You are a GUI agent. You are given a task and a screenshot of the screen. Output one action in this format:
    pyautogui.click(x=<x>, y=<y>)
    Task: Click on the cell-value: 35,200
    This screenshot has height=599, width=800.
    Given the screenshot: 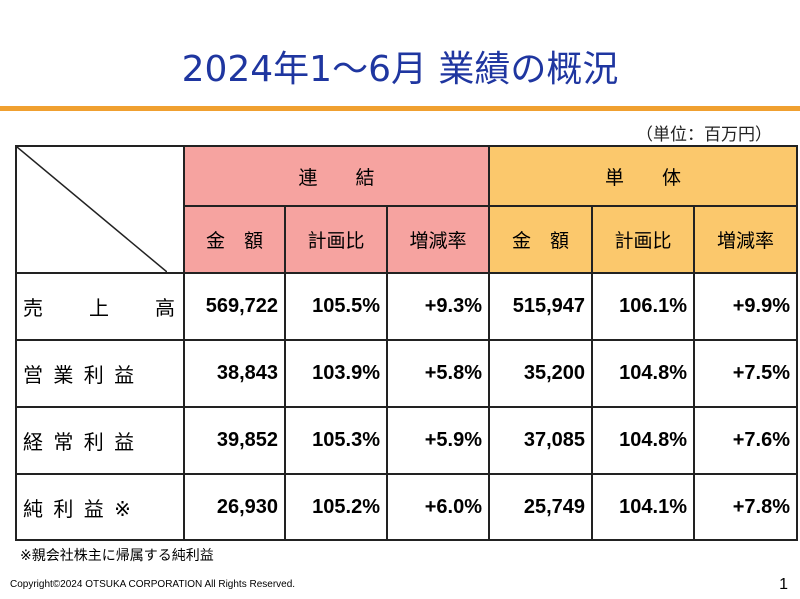 What is the action you would take?
    pyautogui.click(x=540, y=373)
    